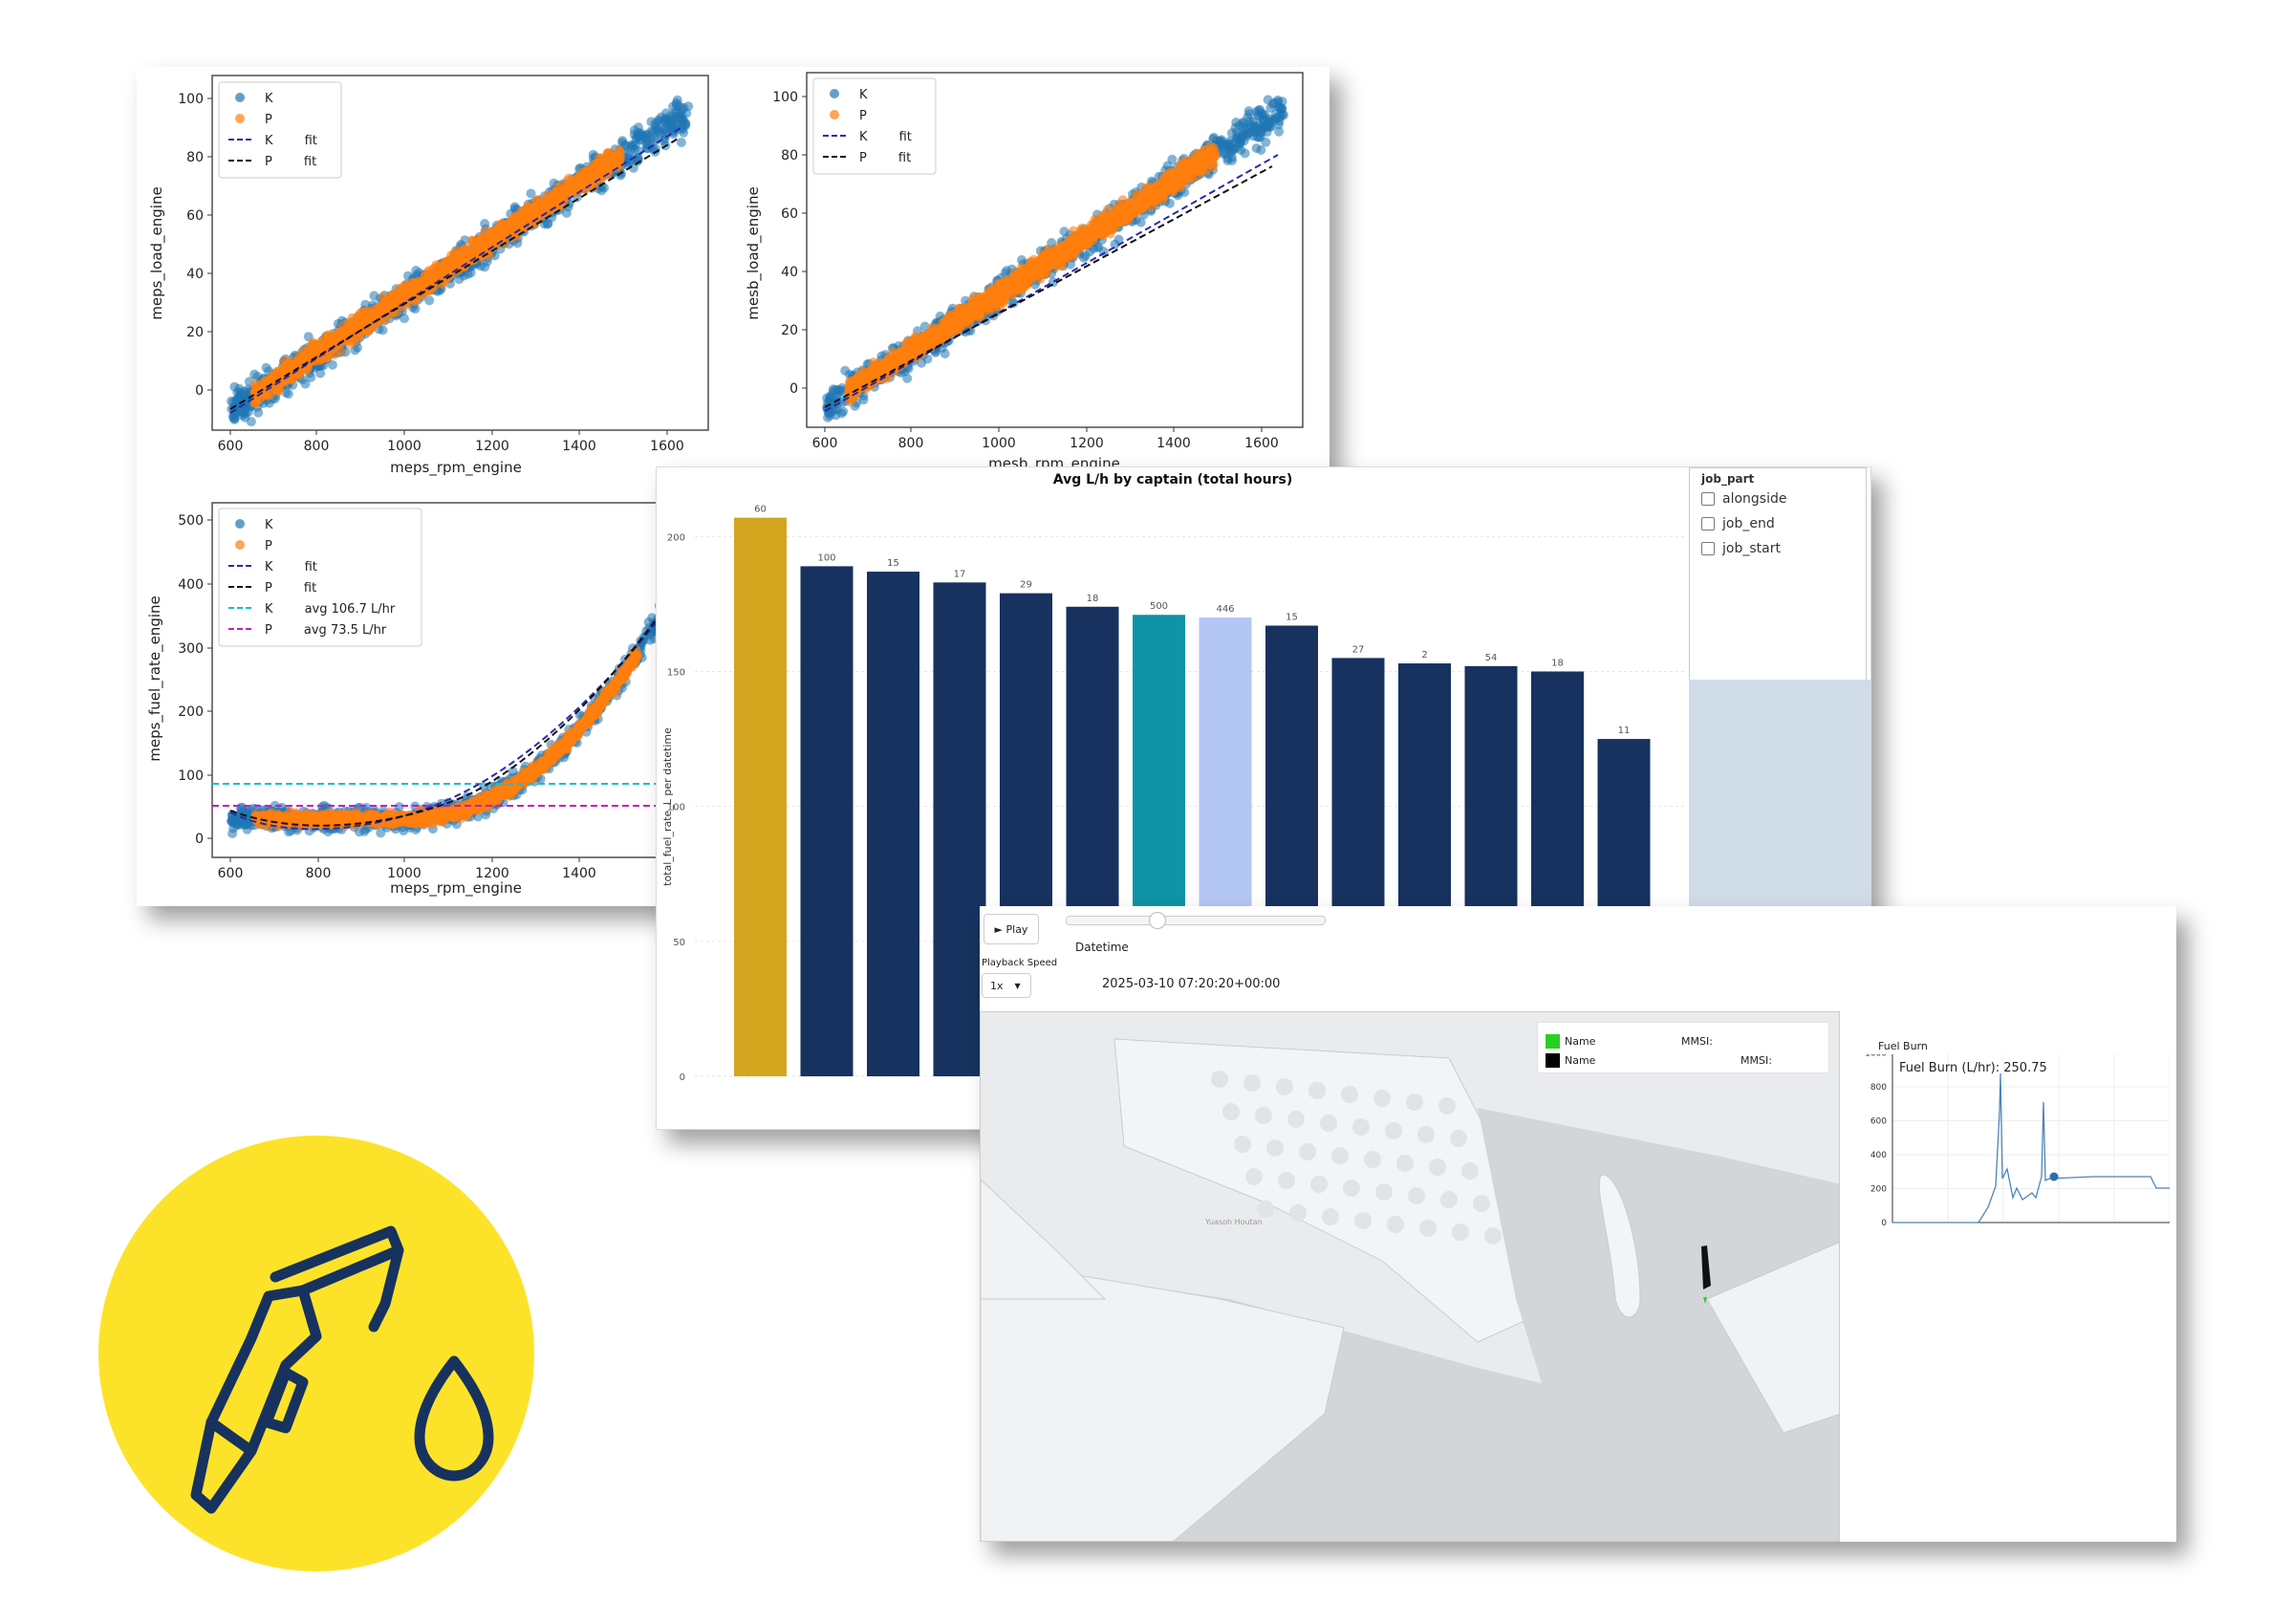 The image size is (2270, 1624). I want to click on x-tick-label: 1000, so click(999, 444).